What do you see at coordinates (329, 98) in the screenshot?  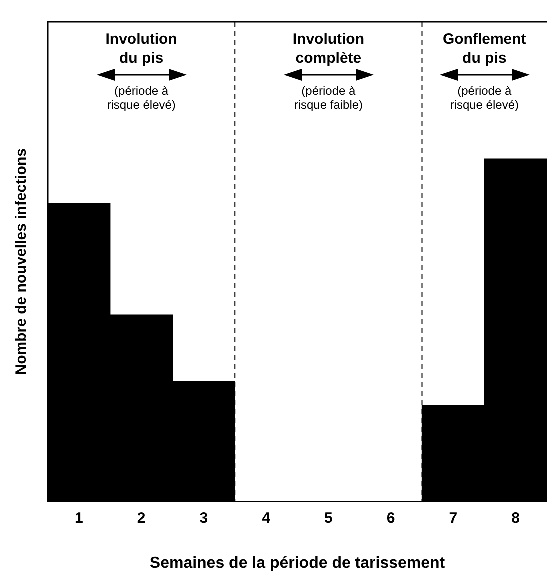 I see `text: (période à risque faible)` at bounding box center [329, 98].